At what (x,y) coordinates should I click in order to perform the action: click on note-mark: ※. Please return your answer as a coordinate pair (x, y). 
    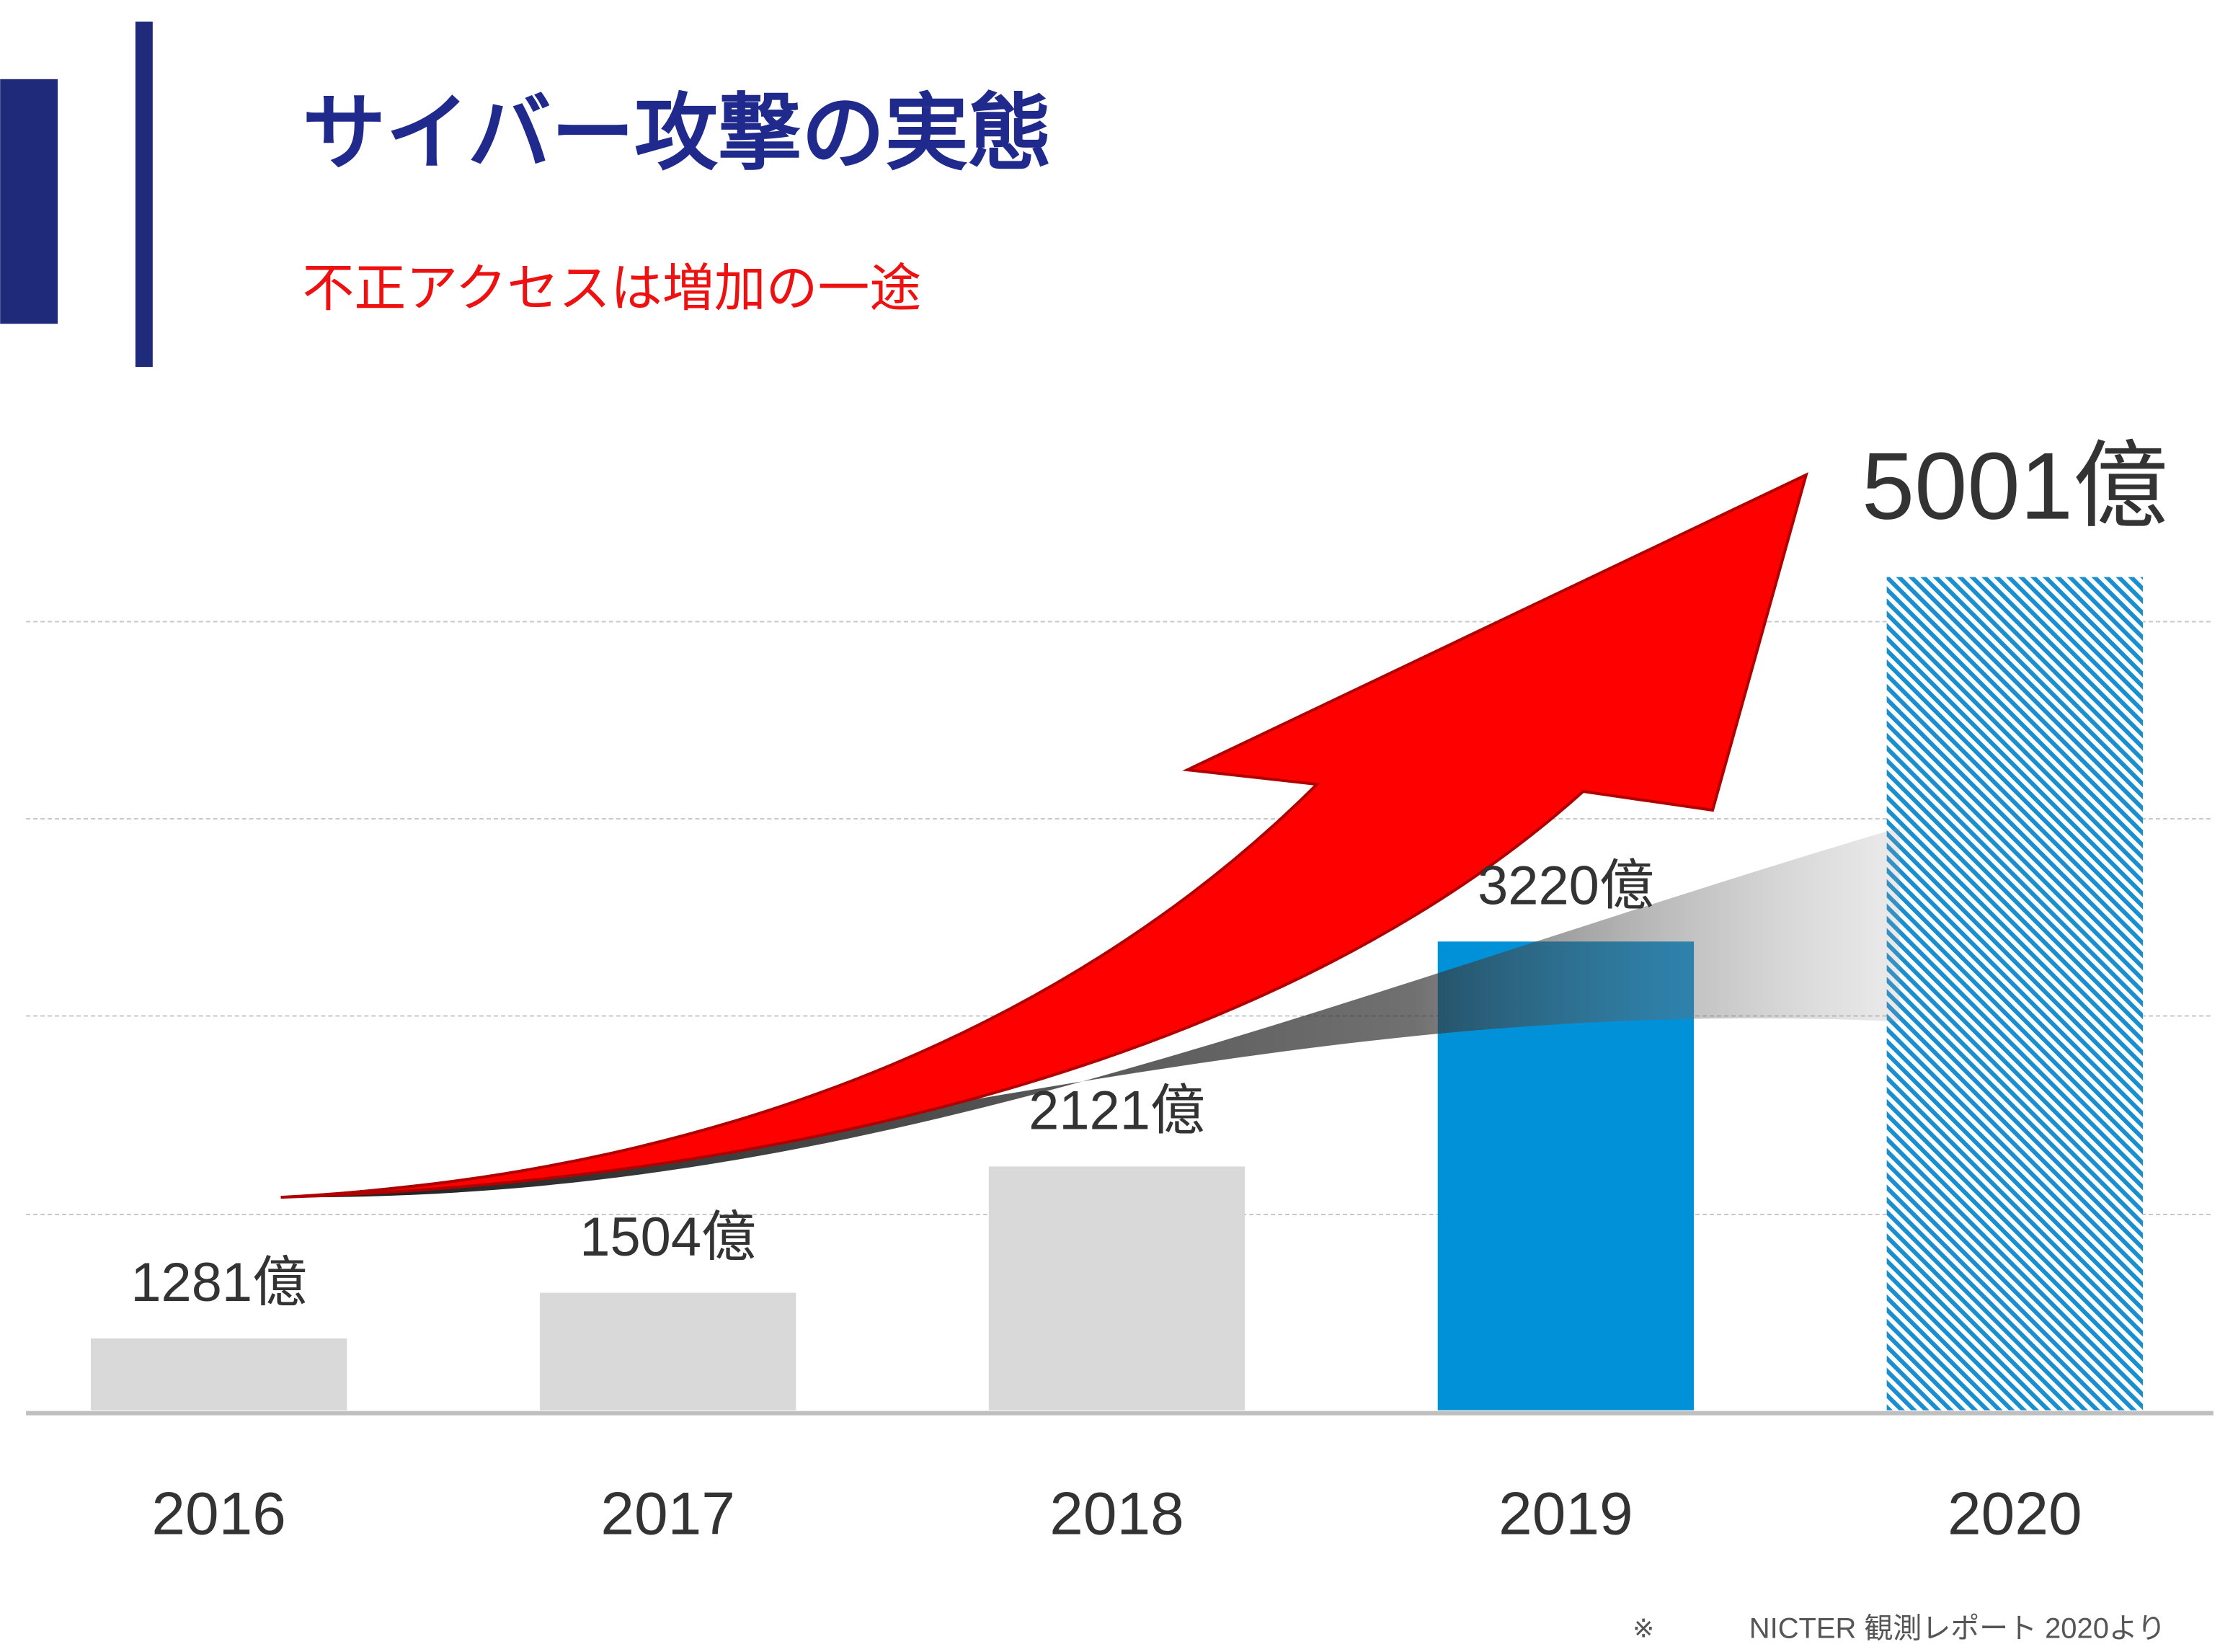
    Looking at the image, I should click on (1643, 1628).